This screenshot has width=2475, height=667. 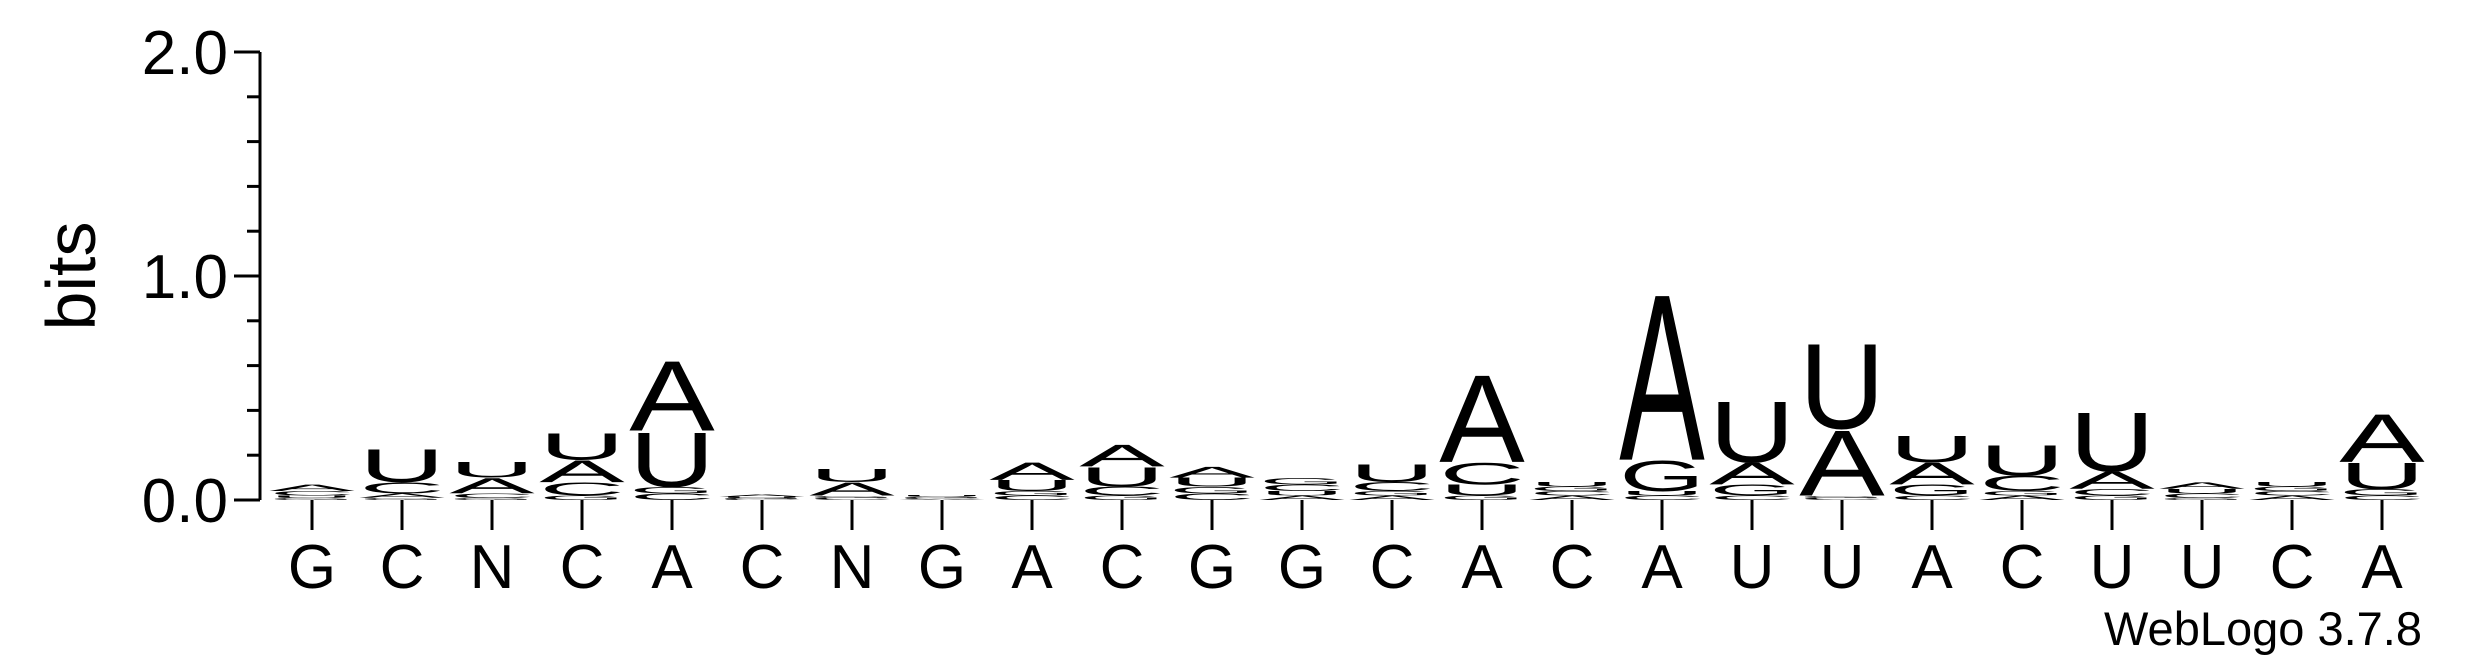 What do you see at coordinates (71, 276) in the screenshot?
I see `y-axis-label: bits` at bounding box center [71, 276].